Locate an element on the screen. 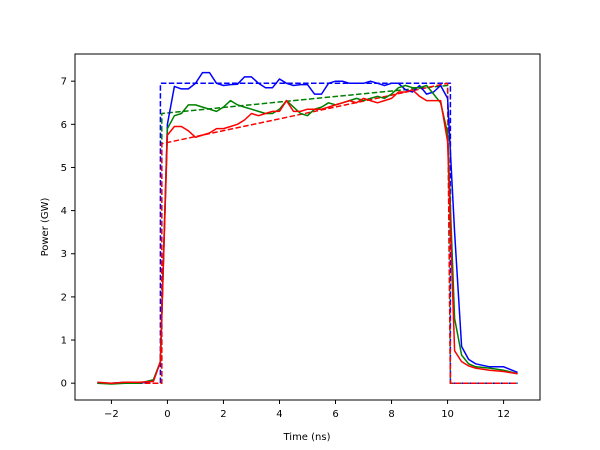 Image resolution: width=600 pixels, height=450 pixels. y-axis: 0 1 2 3 4 5 6 7 is located at coordinates (68, 233).